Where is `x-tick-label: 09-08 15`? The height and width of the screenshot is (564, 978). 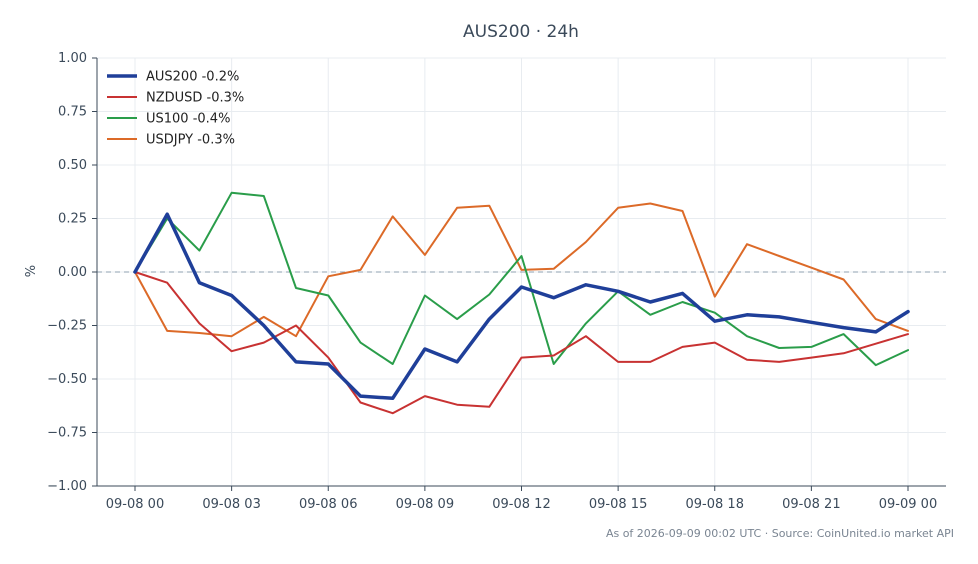 x-tick-label: 09-08 15 is located at coordinates (618, 504).